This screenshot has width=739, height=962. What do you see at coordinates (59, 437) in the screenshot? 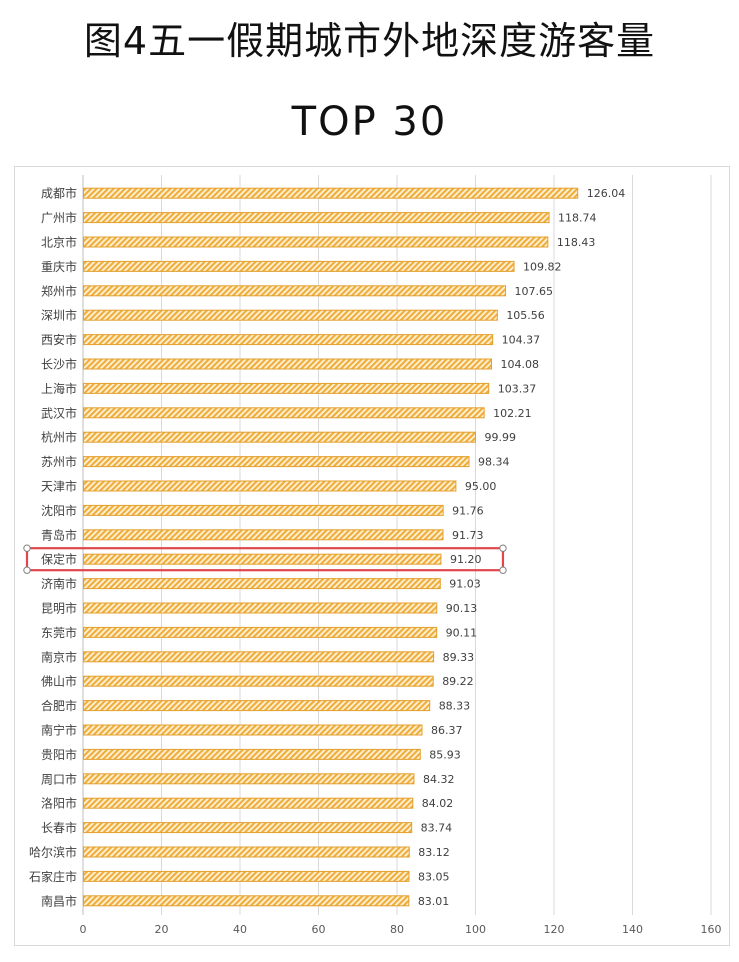
I see `category-label: 杭州市` at bounding box center [59, 437].